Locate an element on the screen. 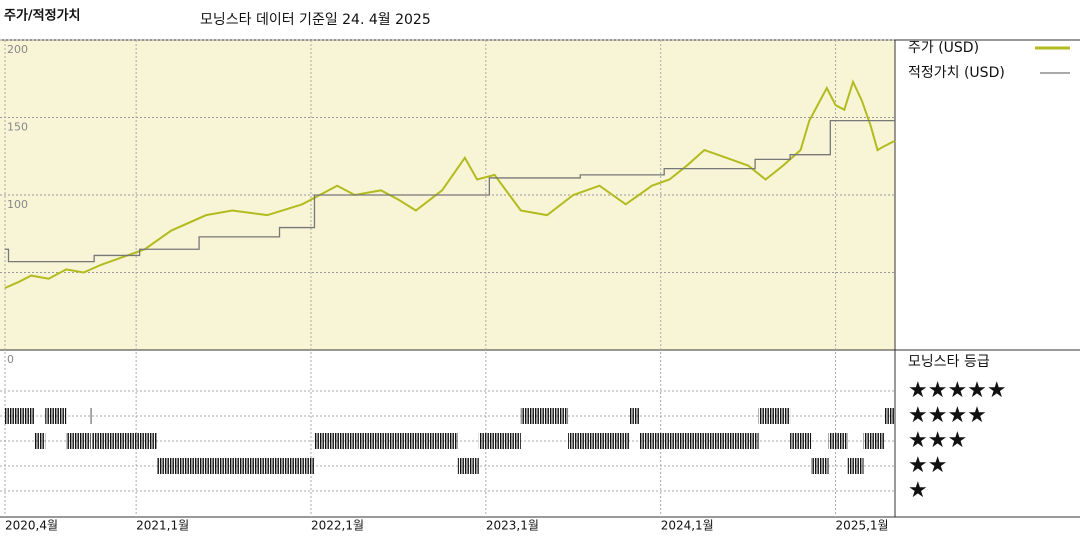 The width and height of the screenshot is (1080, 540). chart-title: 주가/적정가치 is located at coordinates (42, 16).